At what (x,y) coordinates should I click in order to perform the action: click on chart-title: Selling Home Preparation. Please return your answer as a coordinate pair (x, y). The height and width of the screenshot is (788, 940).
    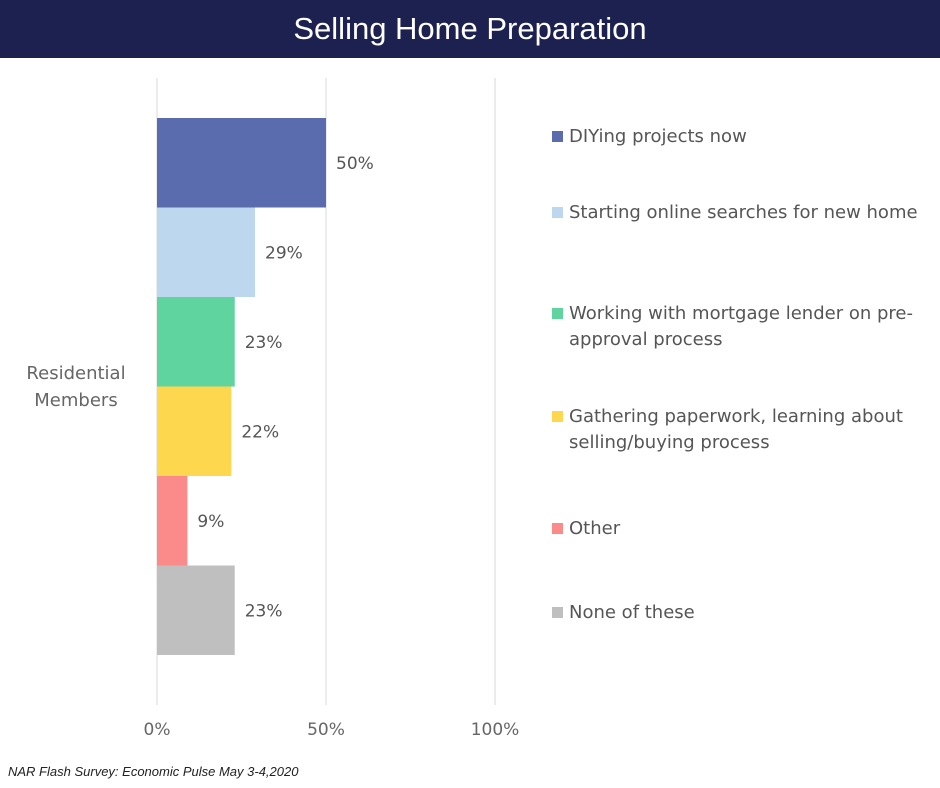
    Looking at the image, I should click on (470, 28).